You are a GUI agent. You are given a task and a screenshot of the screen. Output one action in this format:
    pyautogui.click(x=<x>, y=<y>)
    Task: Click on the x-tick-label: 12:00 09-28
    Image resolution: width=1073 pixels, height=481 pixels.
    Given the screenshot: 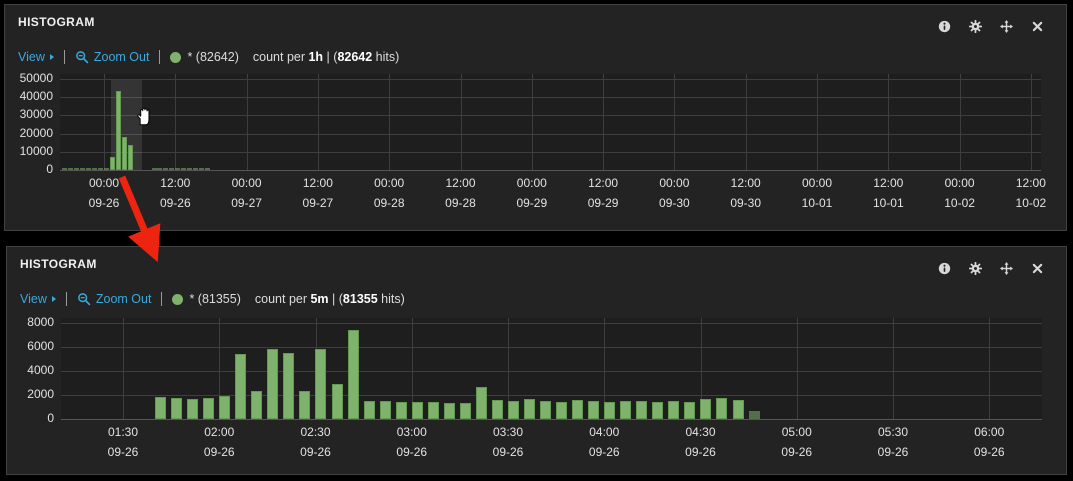 What is the action you would take?
    pyautogui.click(x=460, y=193)
    